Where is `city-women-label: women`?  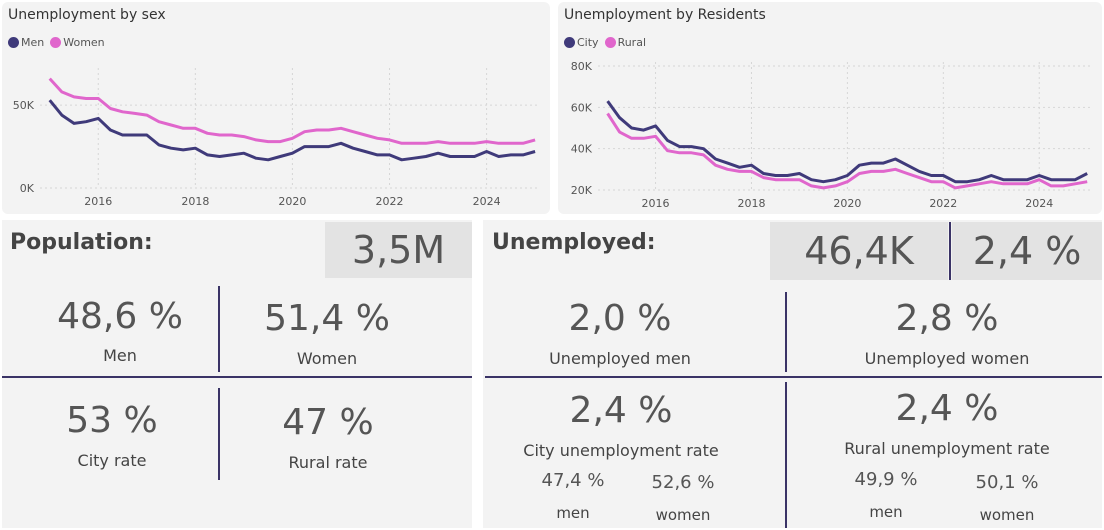 city-women-label: women is located at coordinates (683, 515).